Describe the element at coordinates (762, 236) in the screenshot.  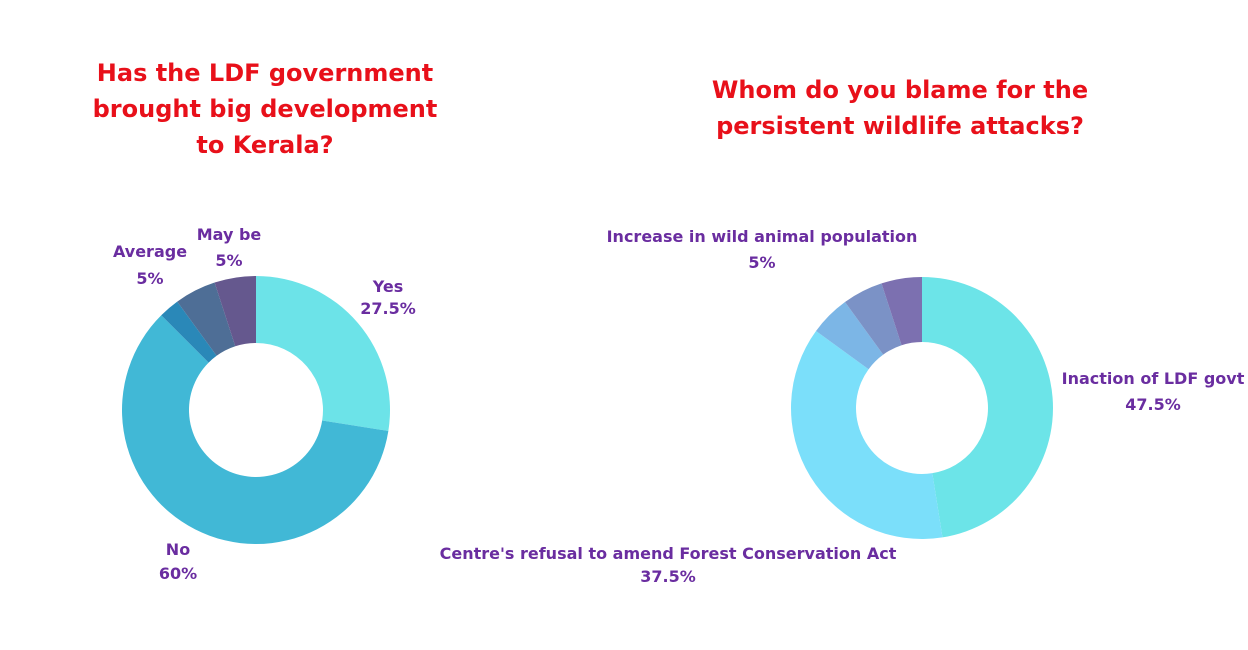
I see `label-wild-animal-population: Increase in wild animal population` at that location.